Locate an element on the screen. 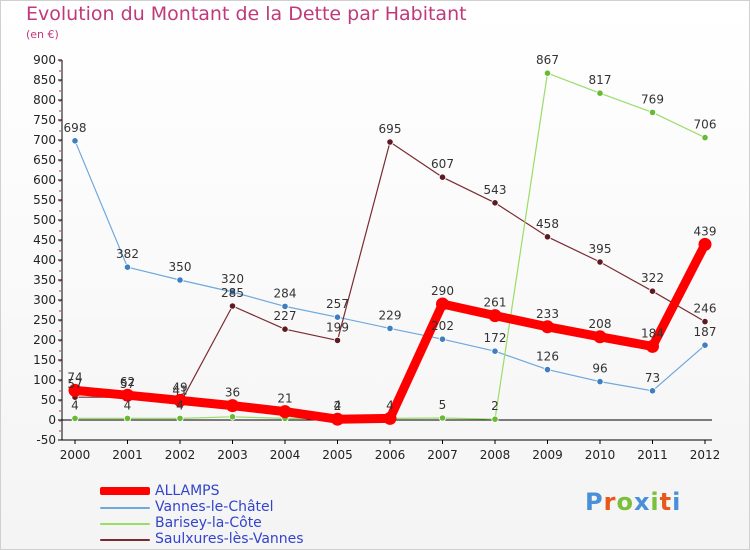  data-label: 285 is located at coordinates (232, 293).